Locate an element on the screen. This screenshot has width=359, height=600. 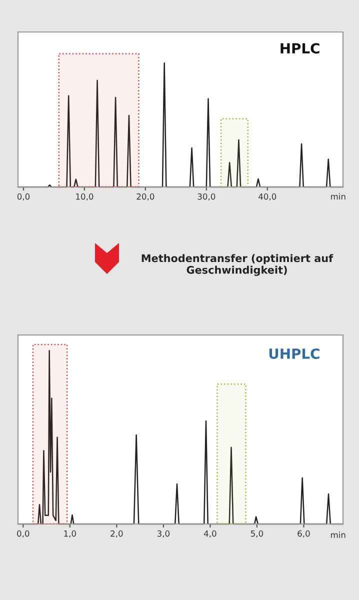
chart-title: UHPLC is located at coordinates (294, 353).